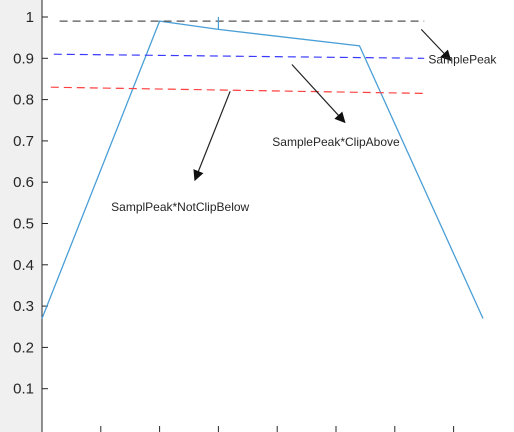 This screenshot has width=514, height=432. Describe the element at coordinates (23, 306) in the screenshot. I see `y-tick-label: 0.3` at that location.